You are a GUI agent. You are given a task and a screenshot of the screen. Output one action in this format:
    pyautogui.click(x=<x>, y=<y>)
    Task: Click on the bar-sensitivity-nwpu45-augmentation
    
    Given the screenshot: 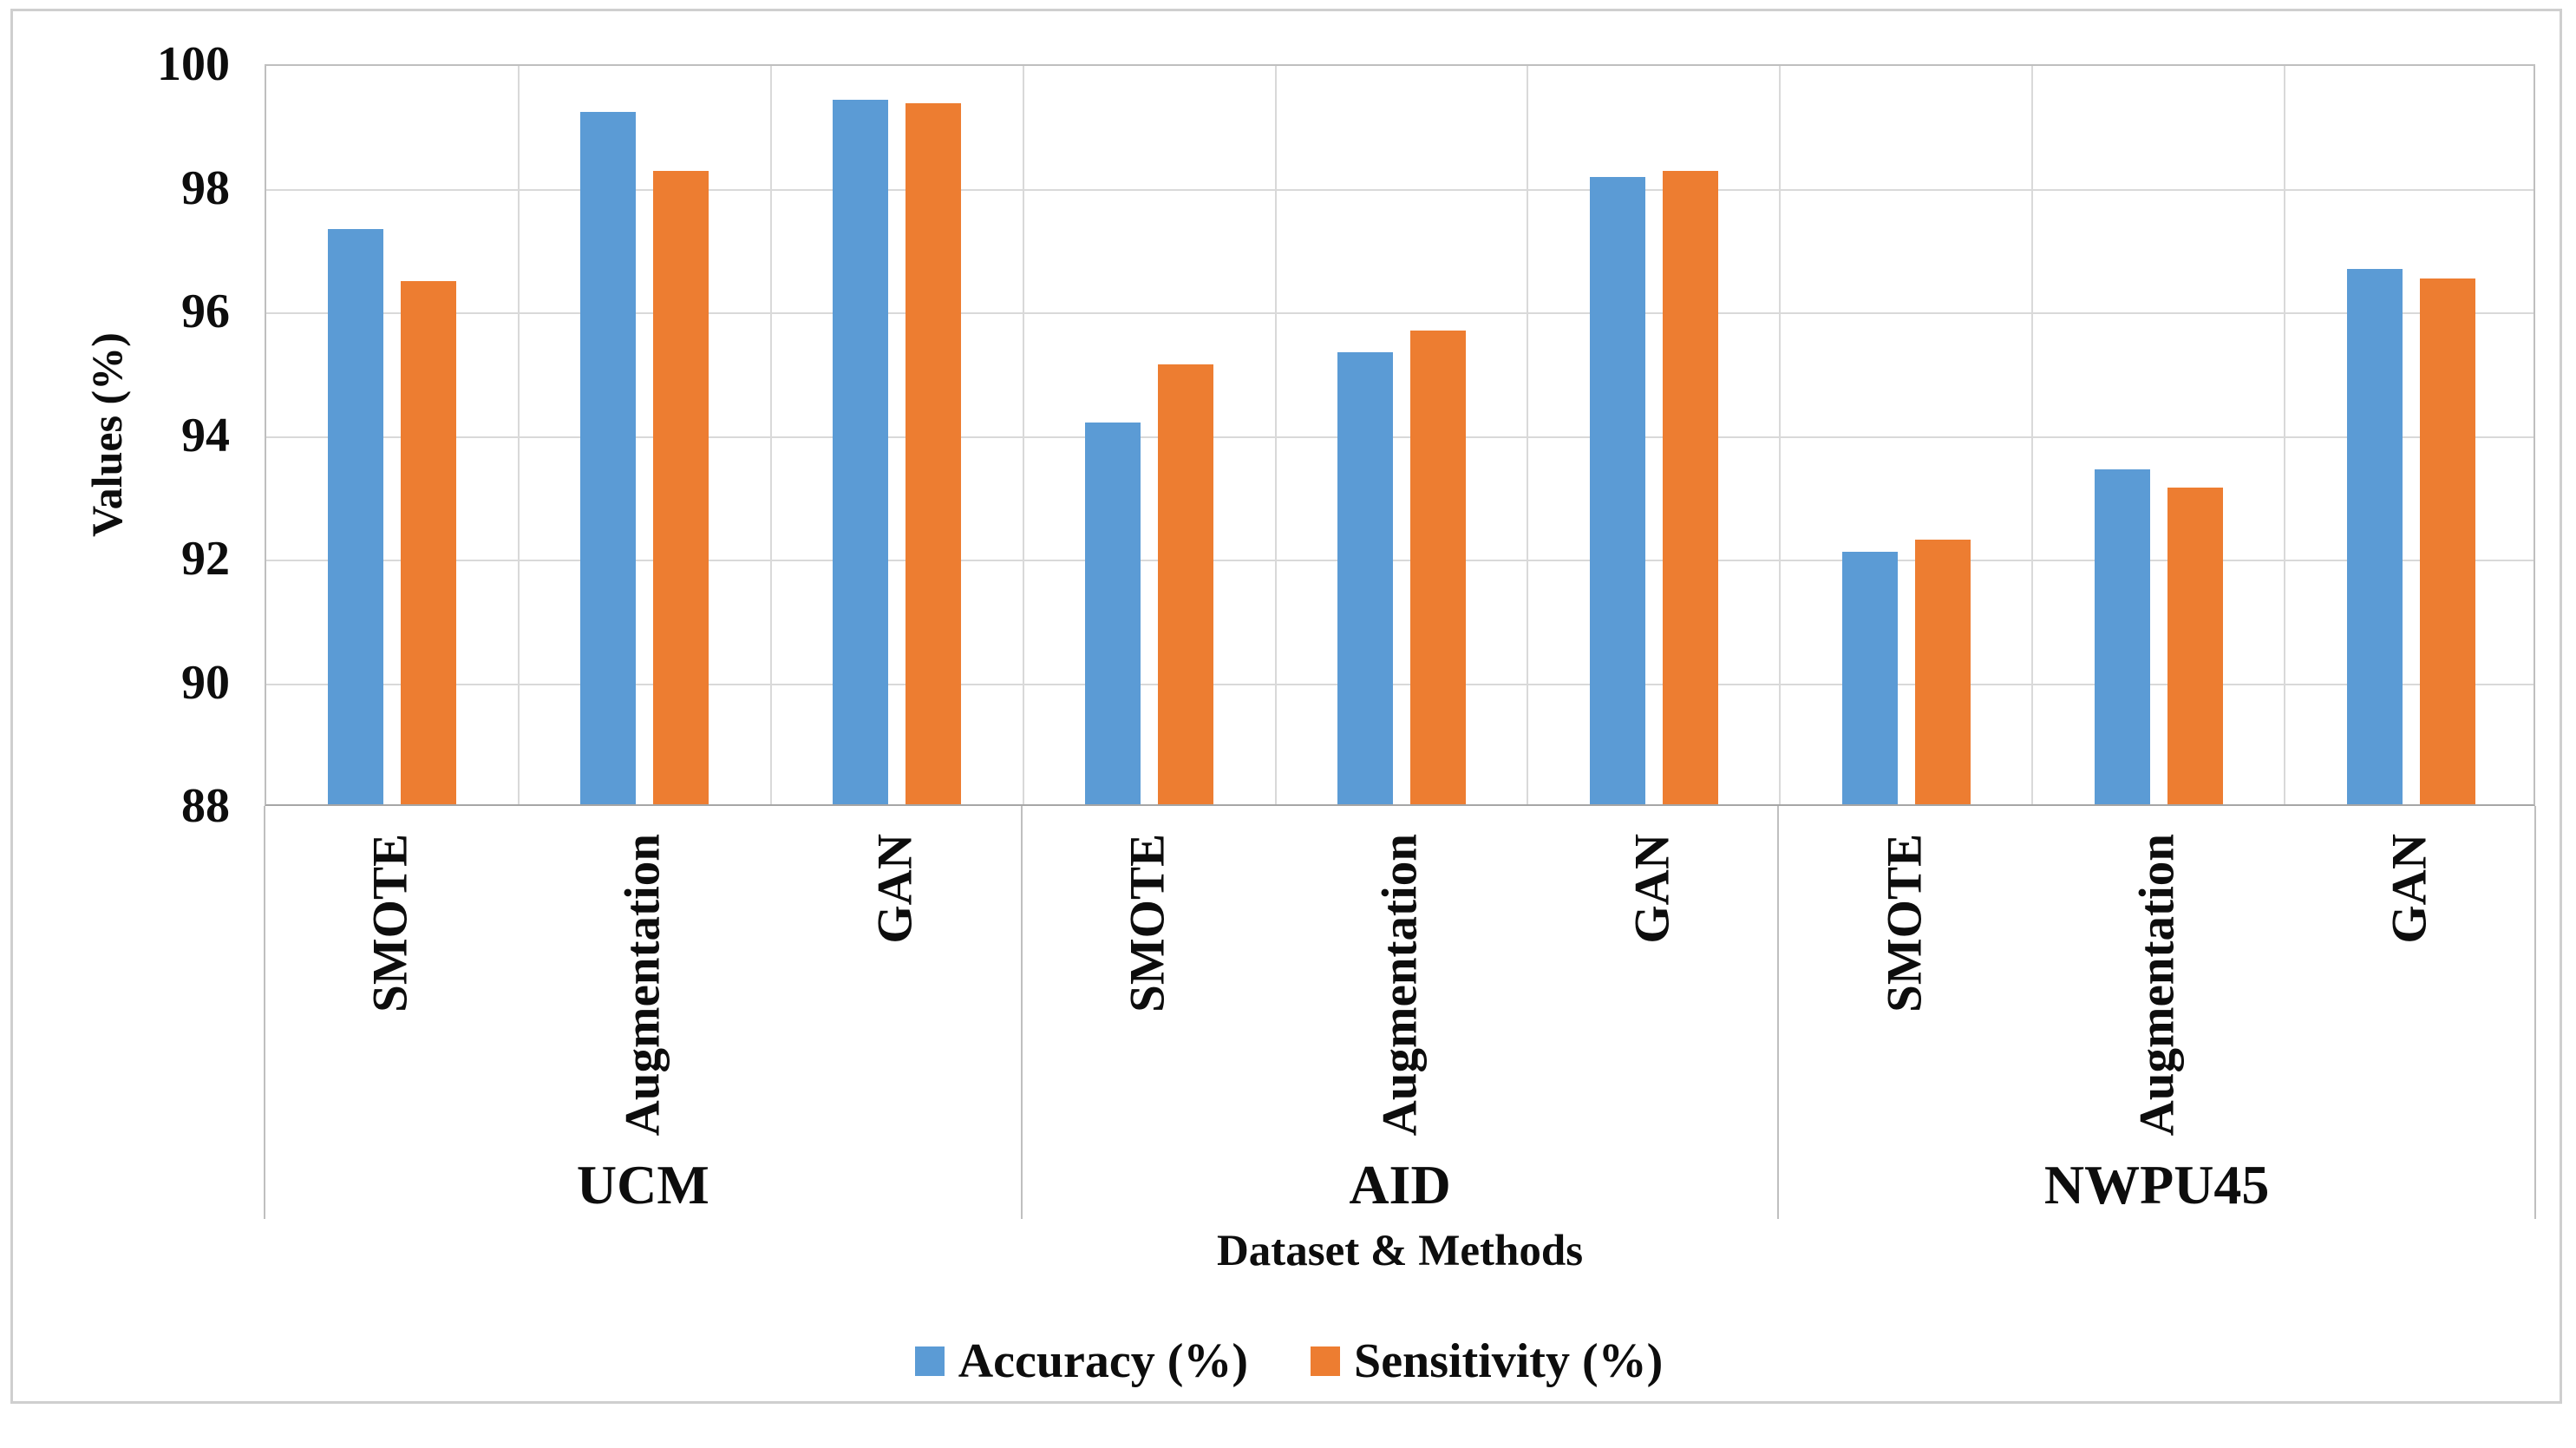 What is the action you would take?
    pyautogui.click(x=2195, y=645)
    